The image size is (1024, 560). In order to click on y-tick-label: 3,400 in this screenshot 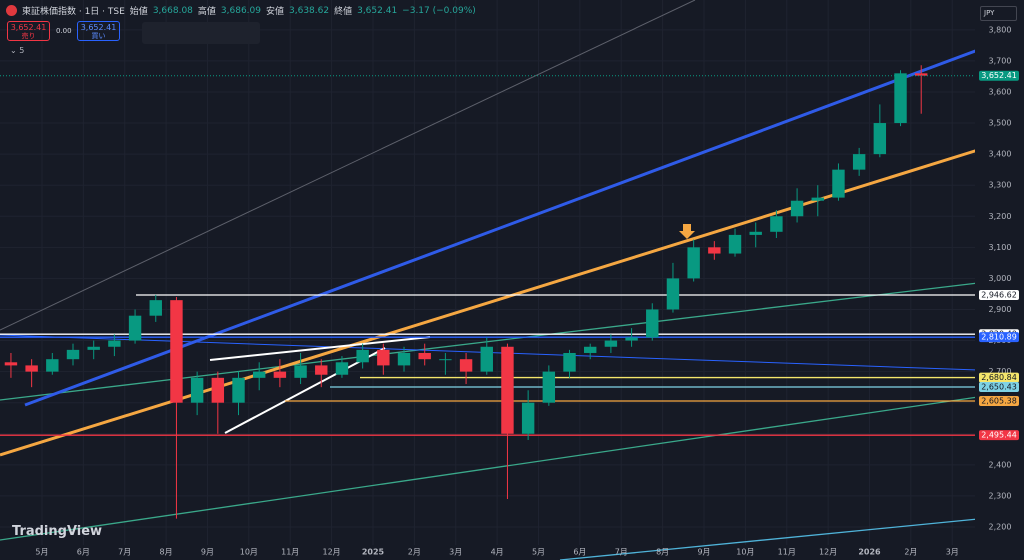, I will do `click(1000, 154)`.